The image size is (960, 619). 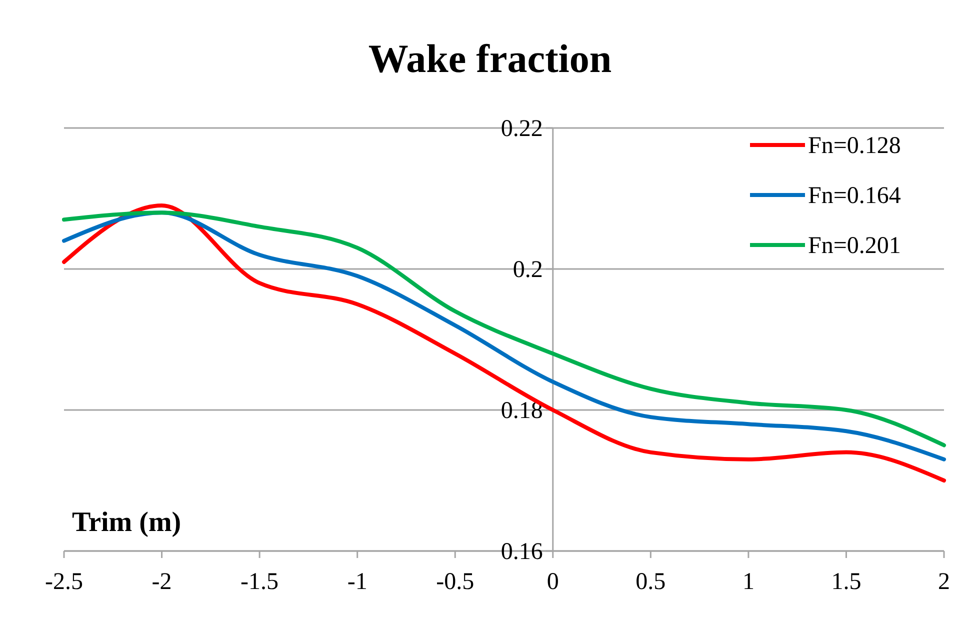 What do you see at coordinates (854, 196) in the screenshot?
I see `legend-label: Fn=0.164` at bounding box center [854, 196].